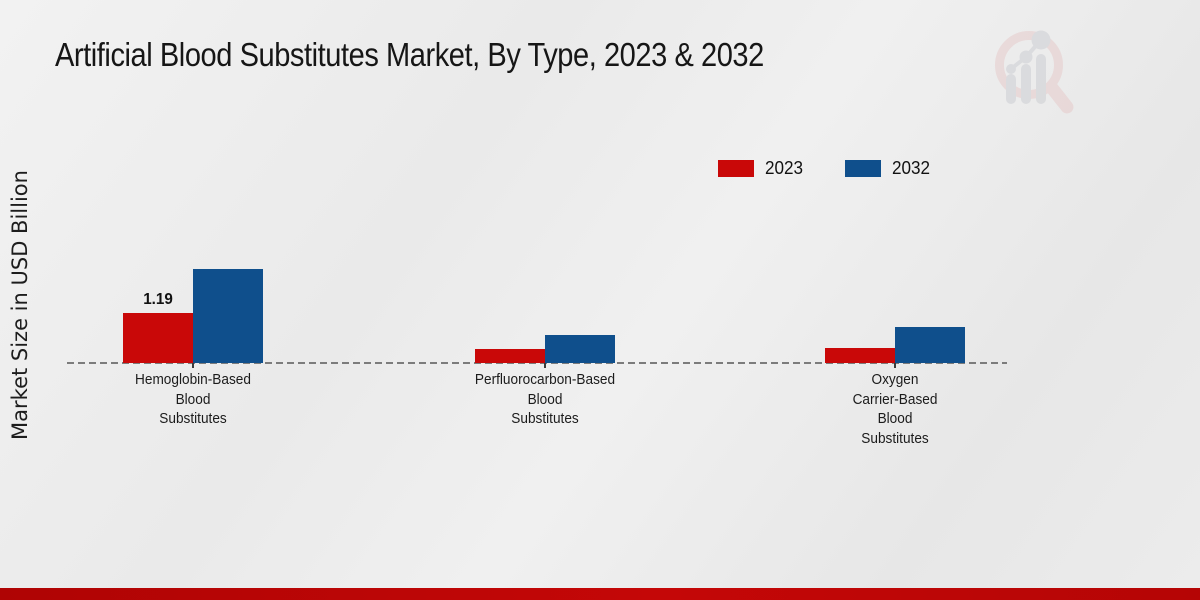 This screenshot has height=600, width=1200. I want to click on legend-swatch-2023, so click(736, 168).